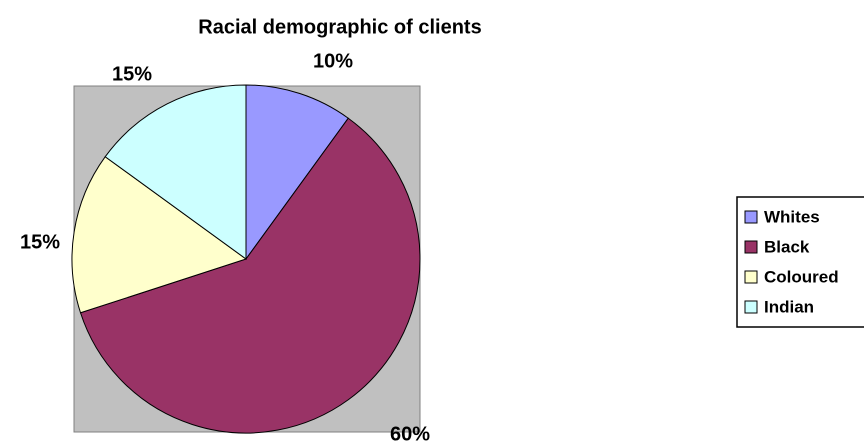 The height and width of the screenshot is (444, 864). What do you see at coordinates (333, 61) in the screenshot?
I see `data-label: 10%` at bounding box center [333, 61].